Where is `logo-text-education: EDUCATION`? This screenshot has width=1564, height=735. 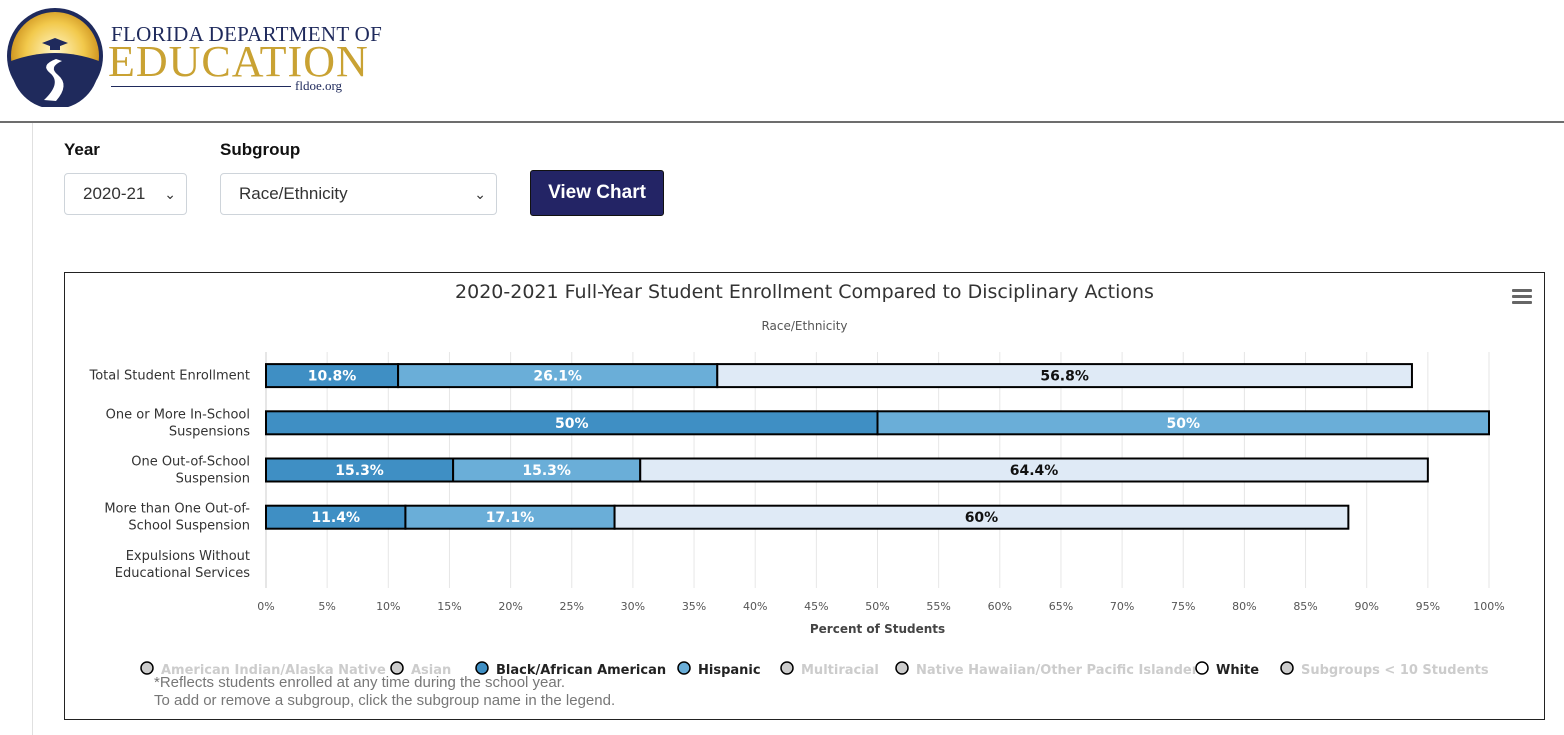 logo-text-education: EDUCATION is located at coordinates (238, 61).